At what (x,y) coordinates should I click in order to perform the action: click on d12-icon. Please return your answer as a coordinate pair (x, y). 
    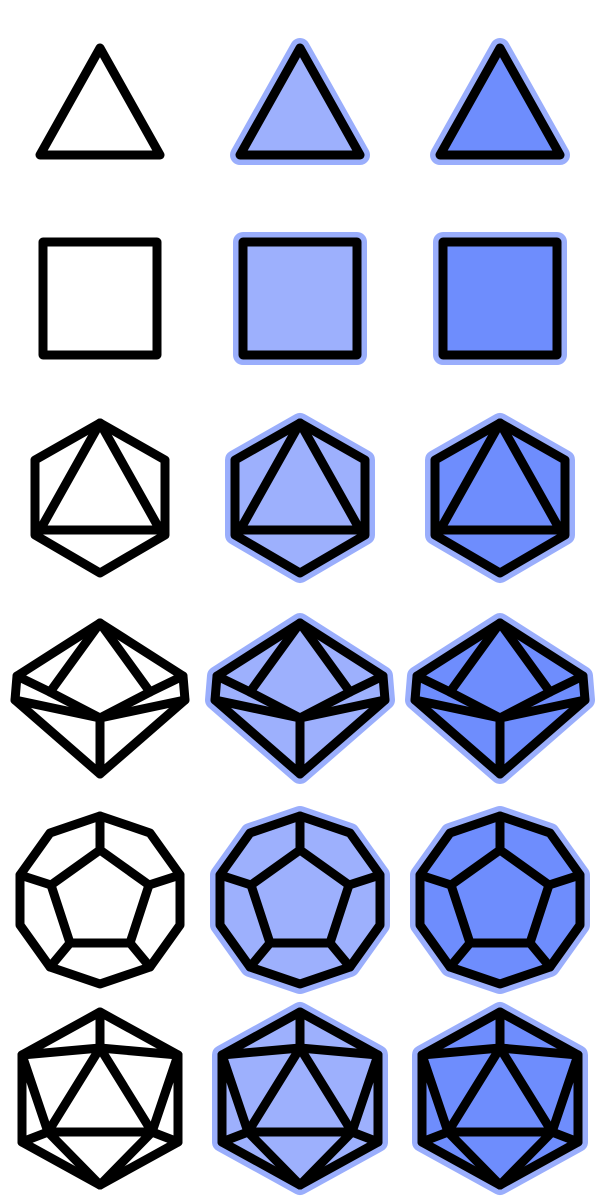
    Looking at the image, I should click on (500, 900).